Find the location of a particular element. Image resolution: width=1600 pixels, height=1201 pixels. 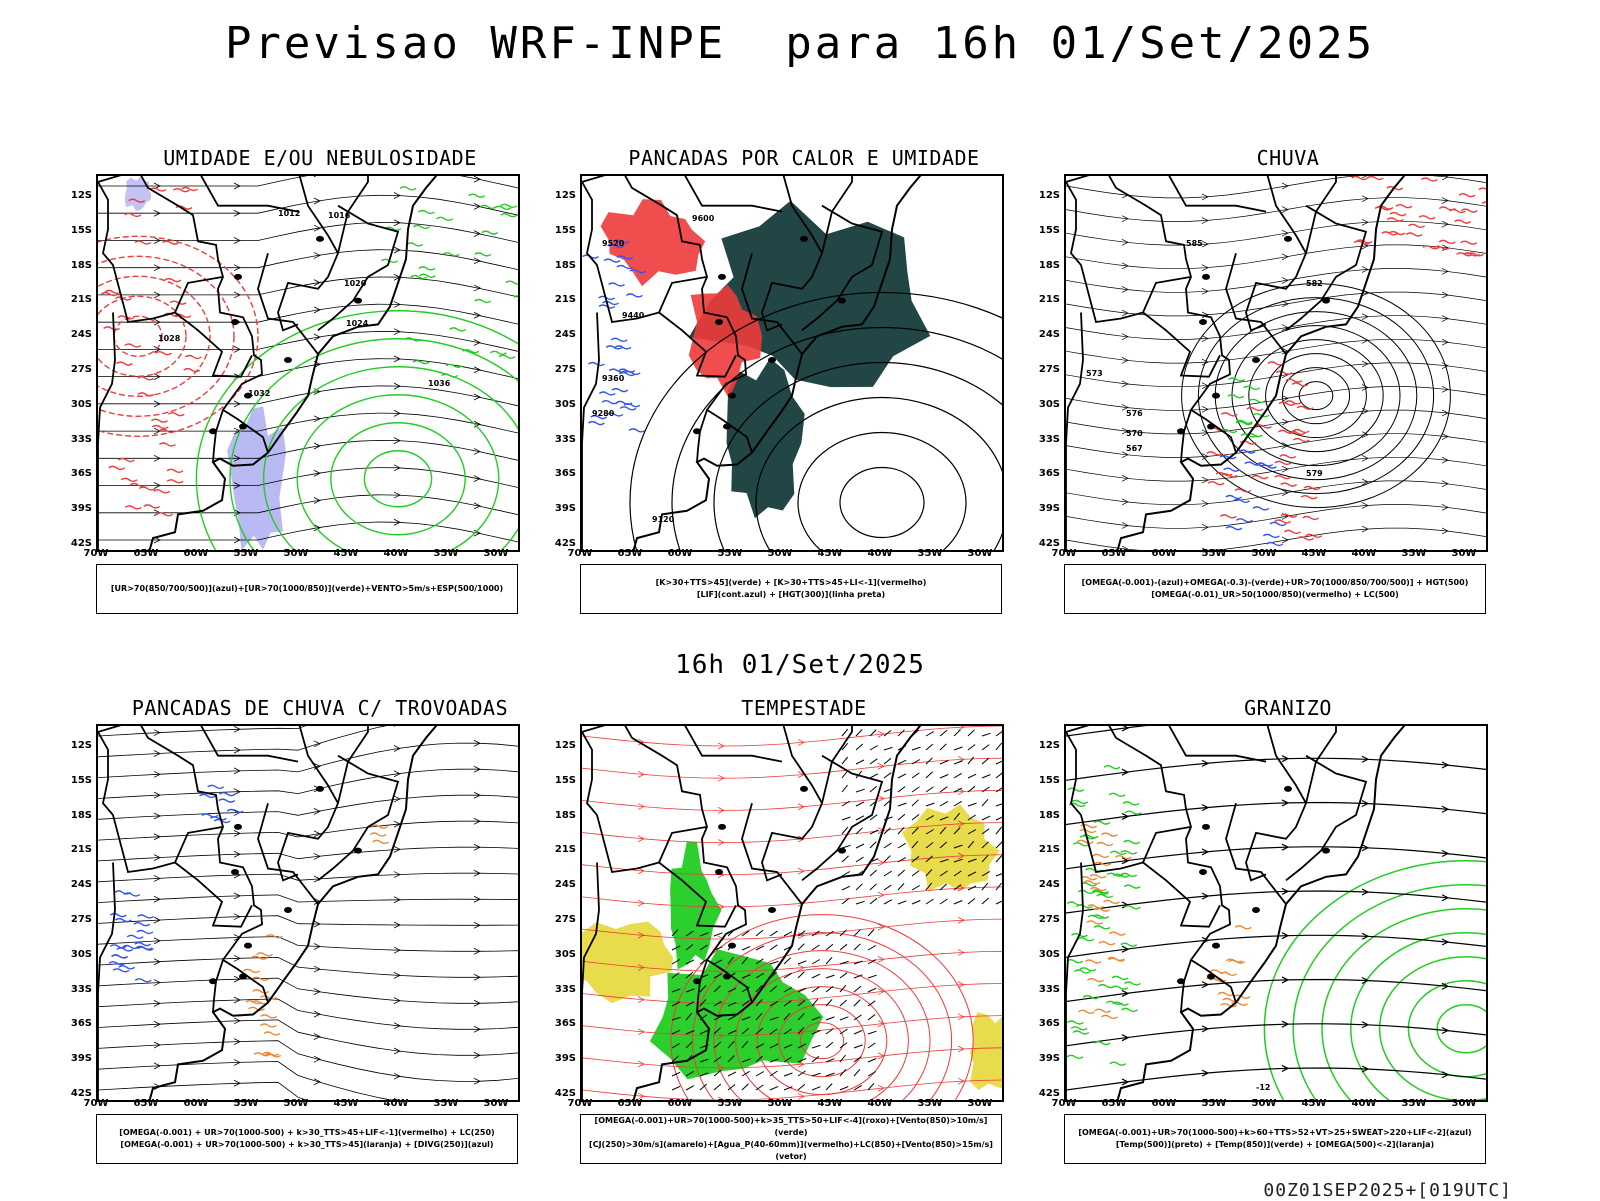

coastline is located at coordinates (298, 913).